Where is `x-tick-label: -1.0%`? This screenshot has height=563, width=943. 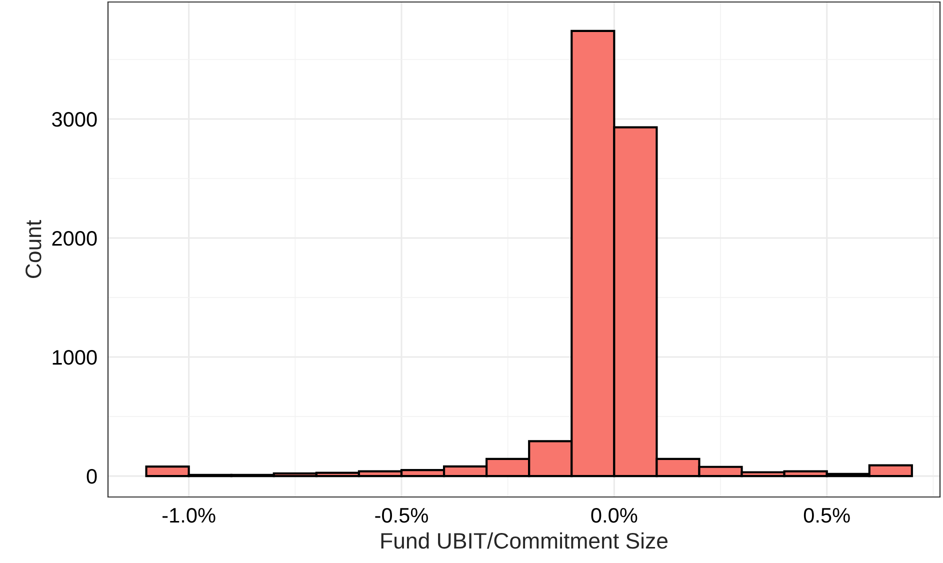 x-tick-label: -1.0% is located at coordinates (189, 515).